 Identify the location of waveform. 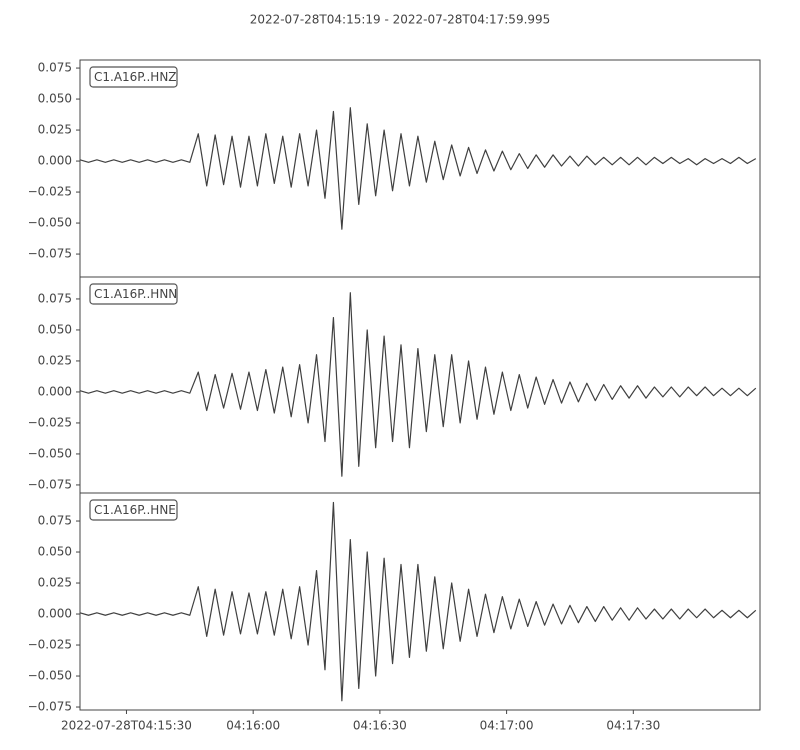
(418, 168).